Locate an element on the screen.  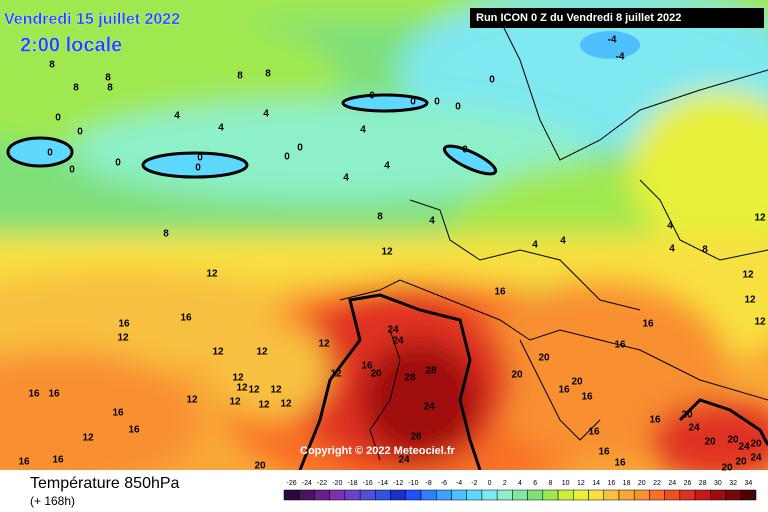
scale-label: -2 is located at coordinates (474, 483).